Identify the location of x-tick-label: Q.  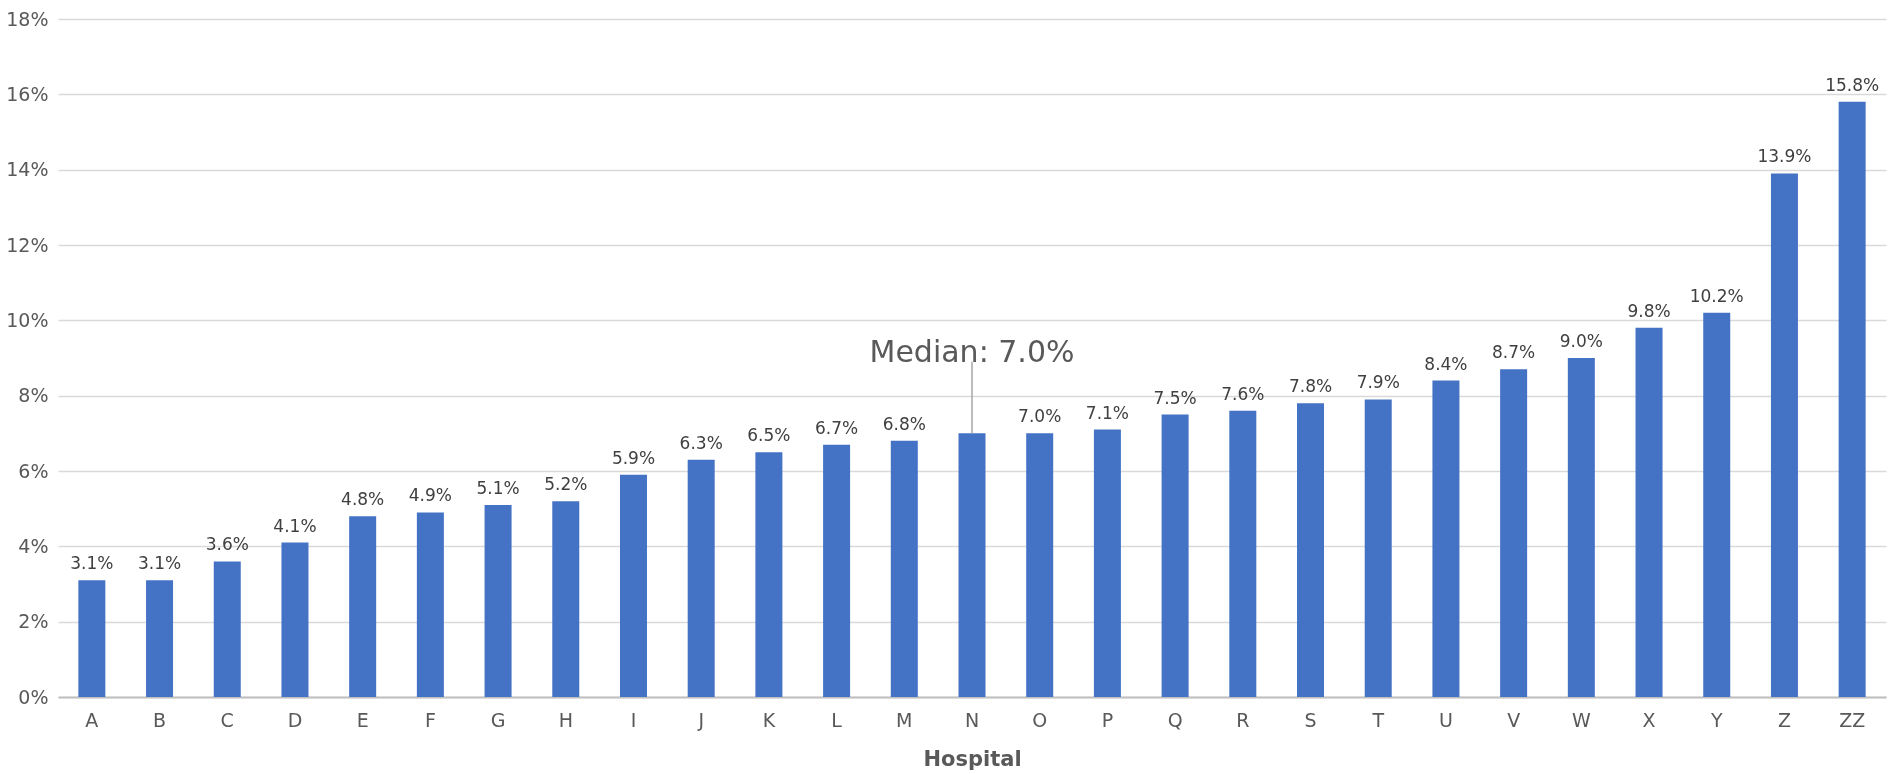
(1175, 719).